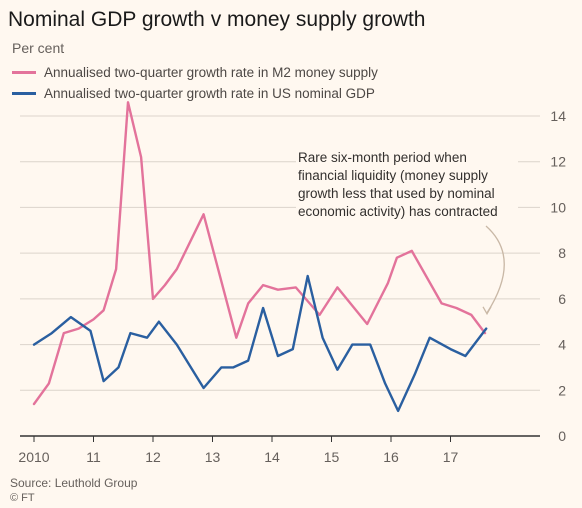 The image size is (582, 508). Describe the element at coordinates (22, 498) in the screenshot. I see `copyright-note: © FT` at that location.